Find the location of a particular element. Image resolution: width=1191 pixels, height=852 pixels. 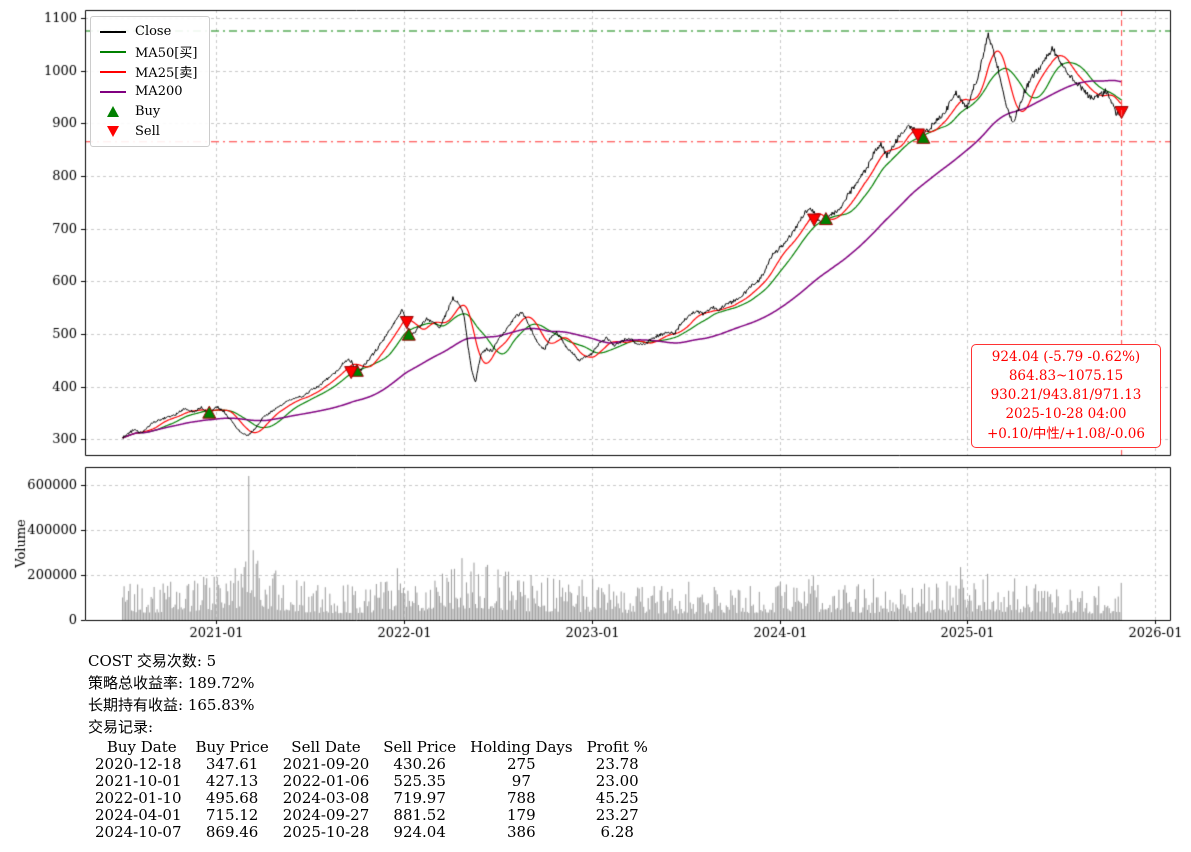

legend-label-ma25: MA25[卖] is located at coordinates (166, 73).